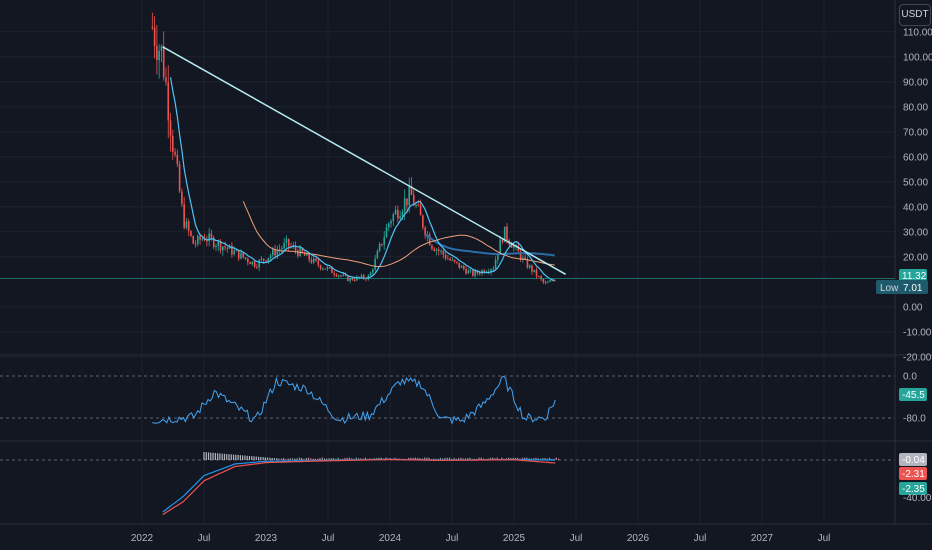  Describe the element at coordinates (700, 538) in the screenshot. I see `time-axis-tick: Jul` at that location.